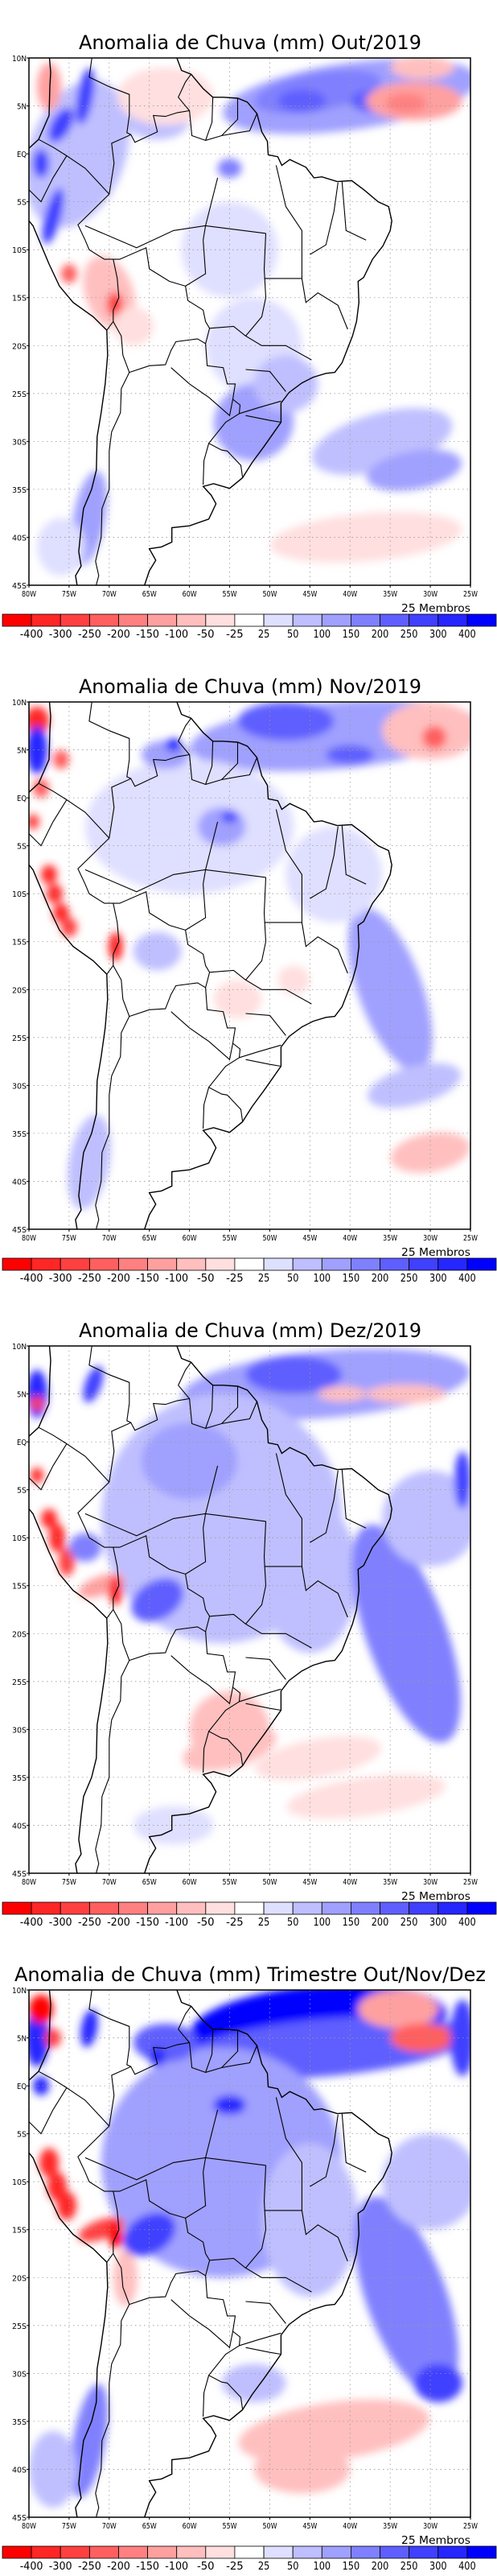 The image size is (497, 2576). What do you see at coordinates (430, 594) in the screenshot?
I see `lon-tick-label: 30W` at bounding box center [430, 594].